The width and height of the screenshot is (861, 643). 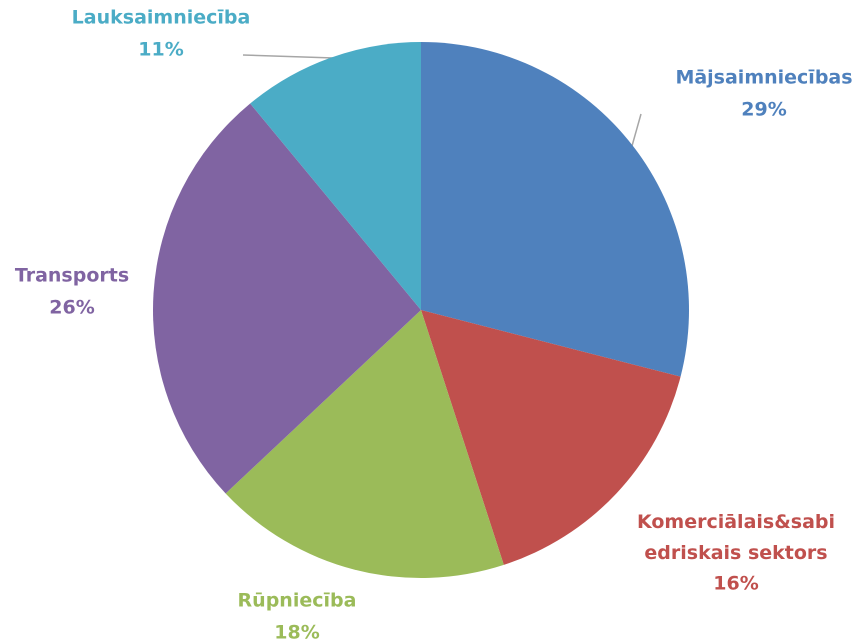 I want to click on slice-label: Transports, so click(x=72, y=276).